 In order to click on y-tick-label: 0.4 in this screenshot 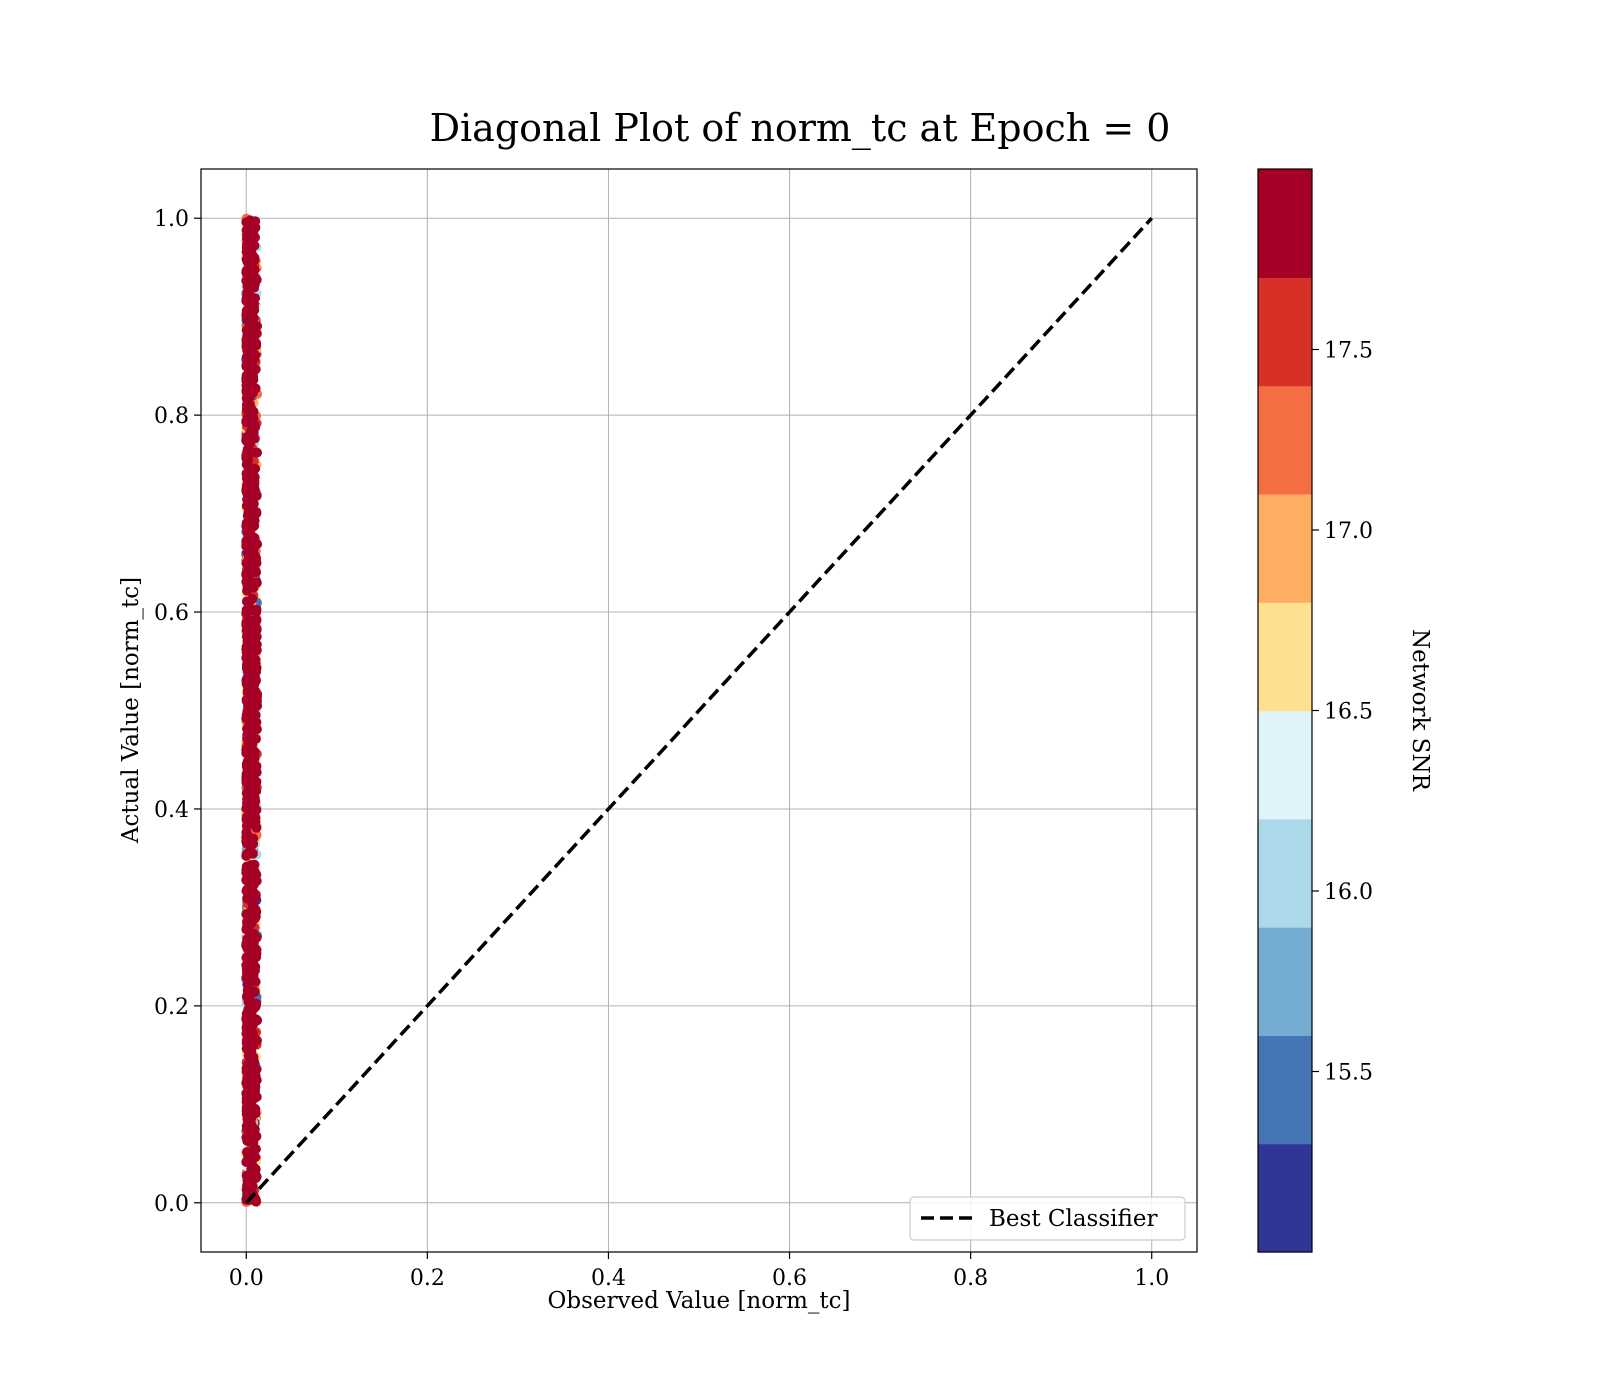, I will do `click(171, 810)`.